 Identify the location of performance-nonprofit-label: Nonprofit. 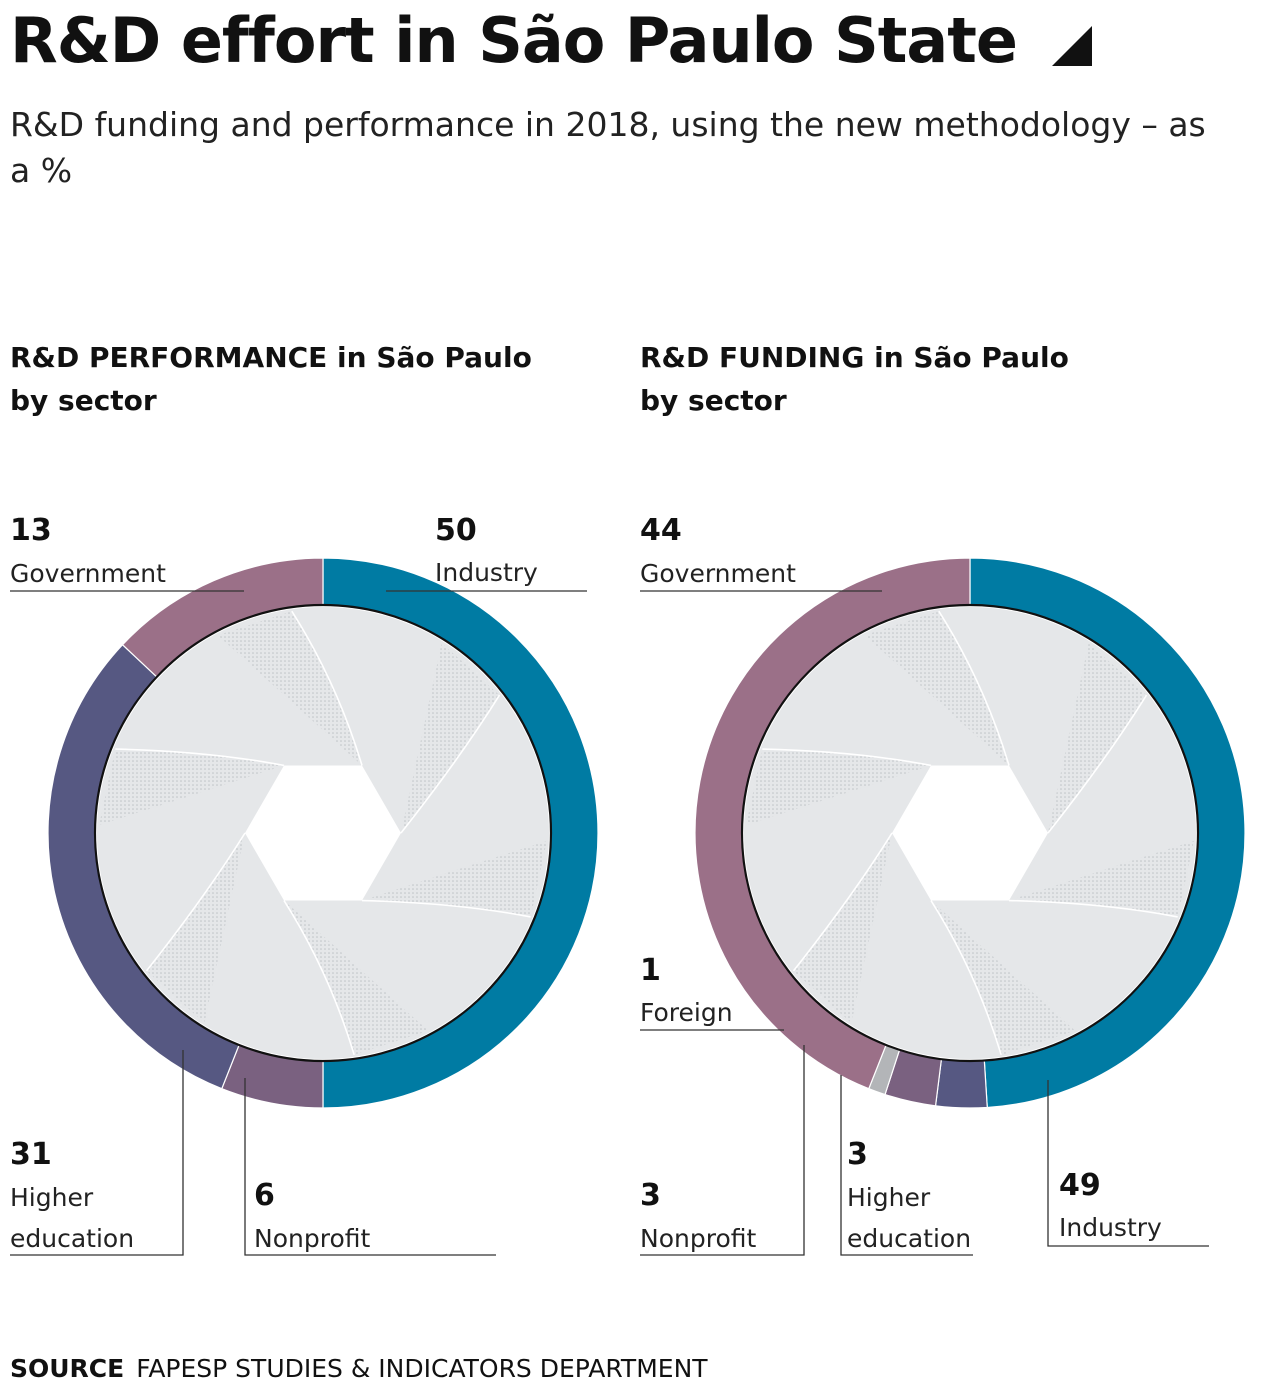
(312, 1238).